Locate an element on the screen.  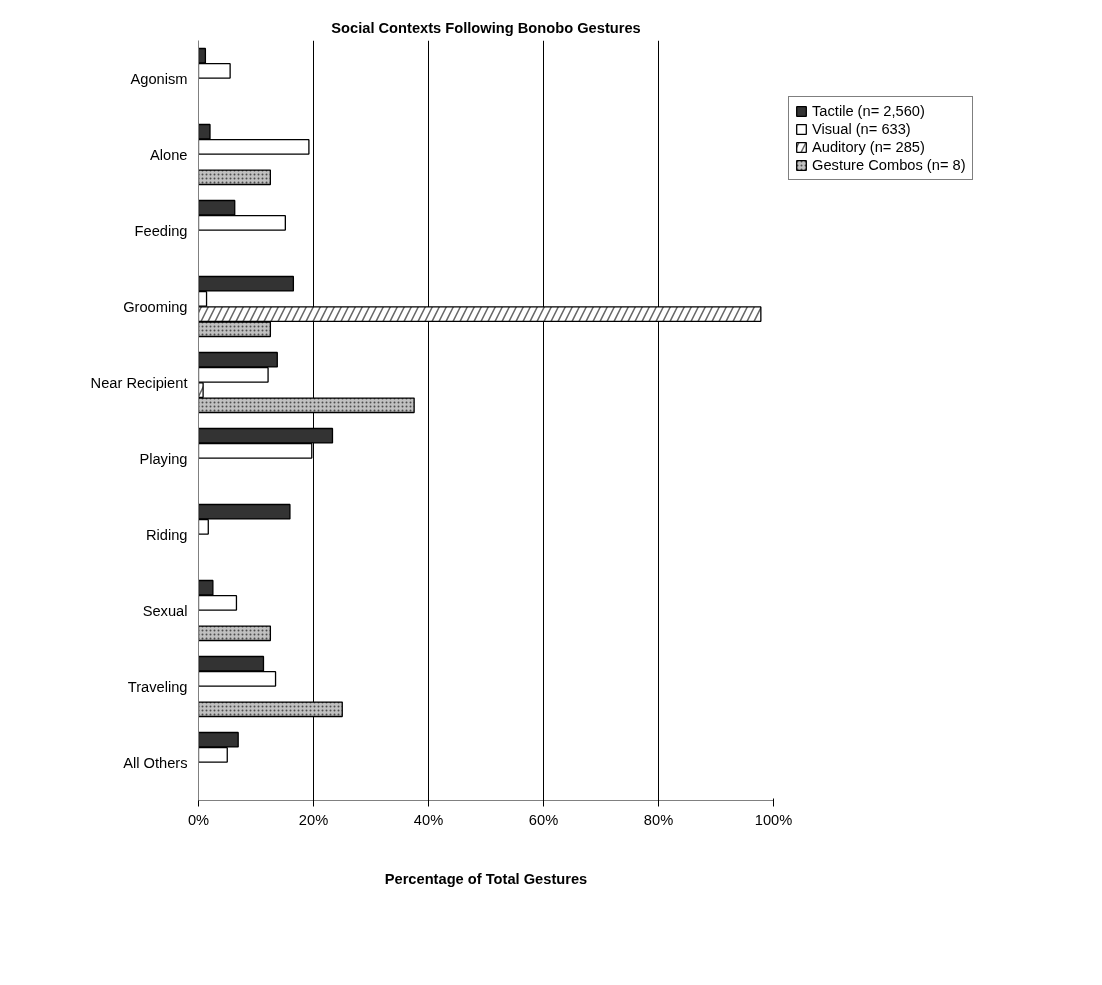
y-tick-label: Traveling is located at coordinates (157, 686).